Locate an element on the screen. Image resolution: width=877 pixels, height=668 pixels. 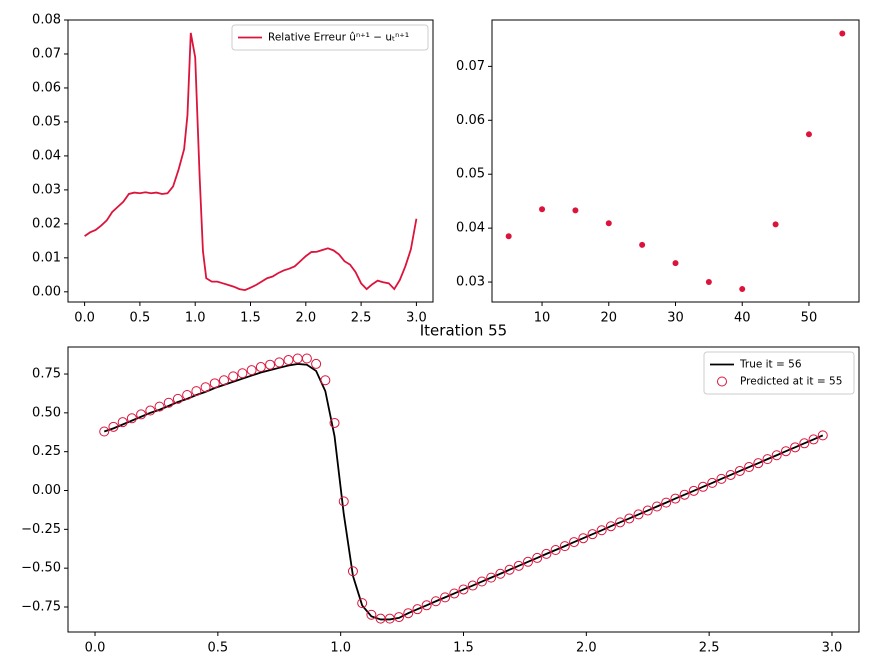
chart-title: Iteration 55 is located at coordinates (463, 331).